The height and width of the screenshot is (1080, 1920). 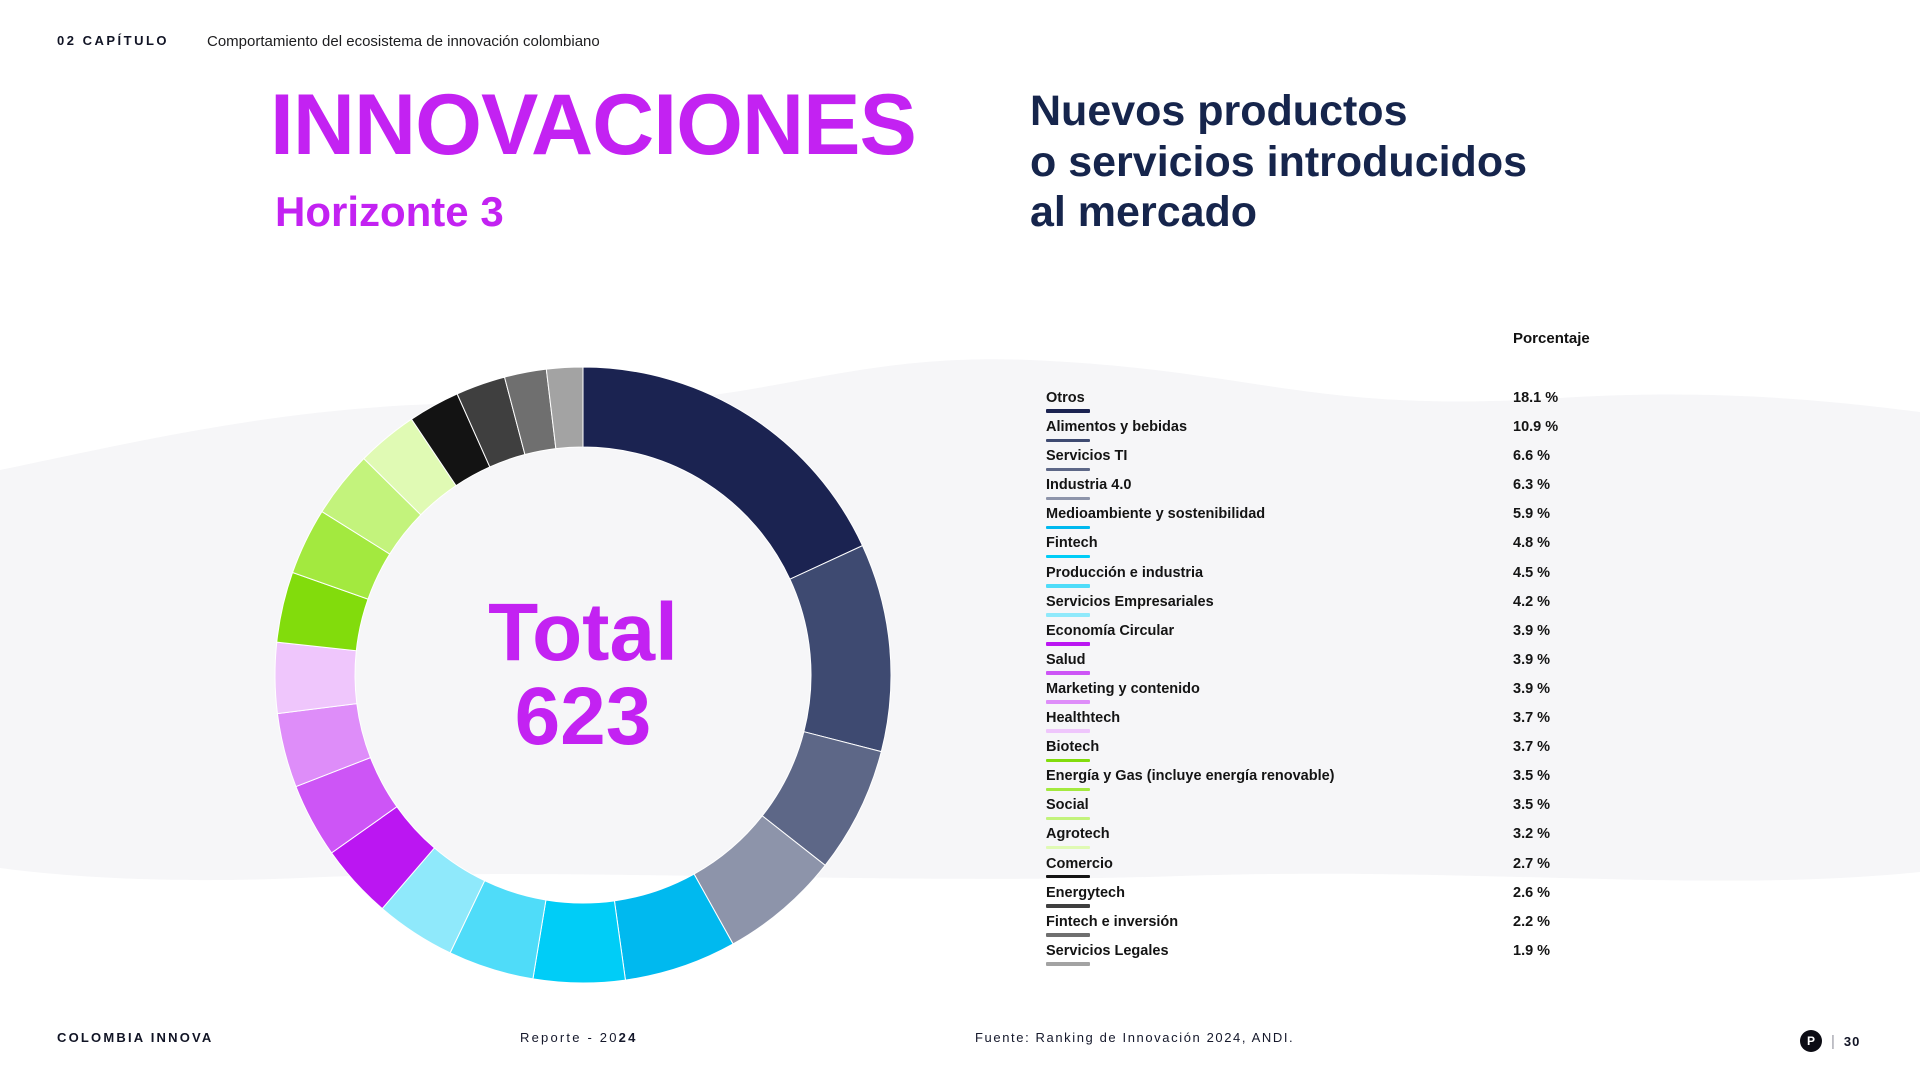 I want to click on legend-row: Economía Circular 3.9 %, so click(x=1326, y=637).